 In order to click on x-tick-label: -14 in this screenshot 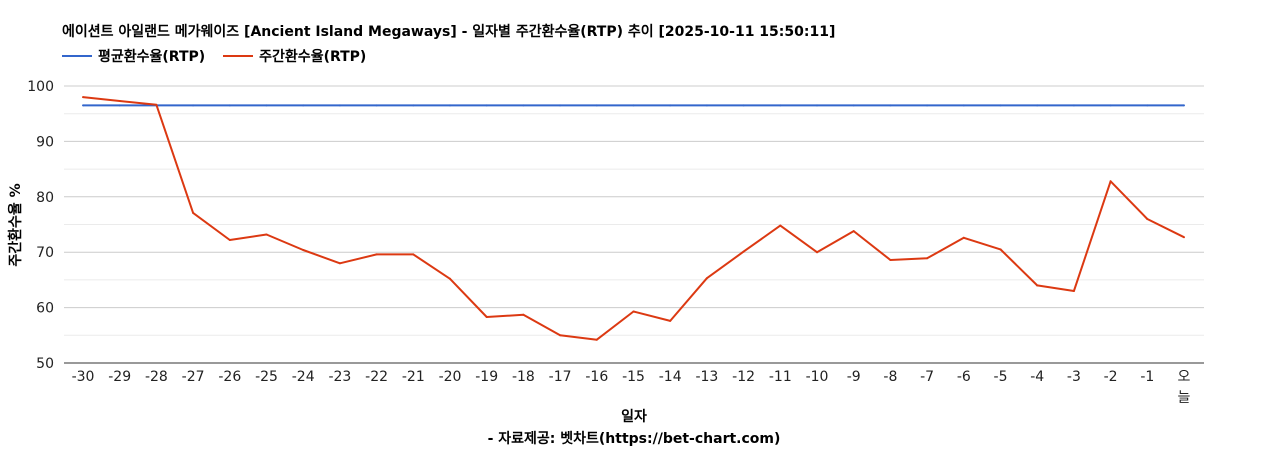, I will do `click(670, 377)`.